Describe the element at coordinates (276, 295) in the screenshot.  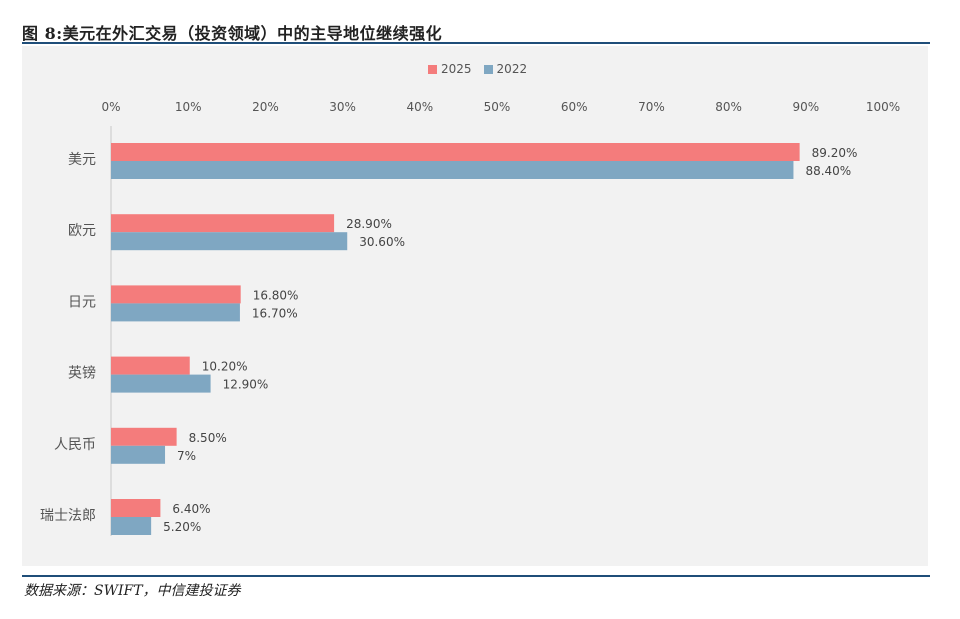
I see `data-label-2025: 16.80%` at that location.